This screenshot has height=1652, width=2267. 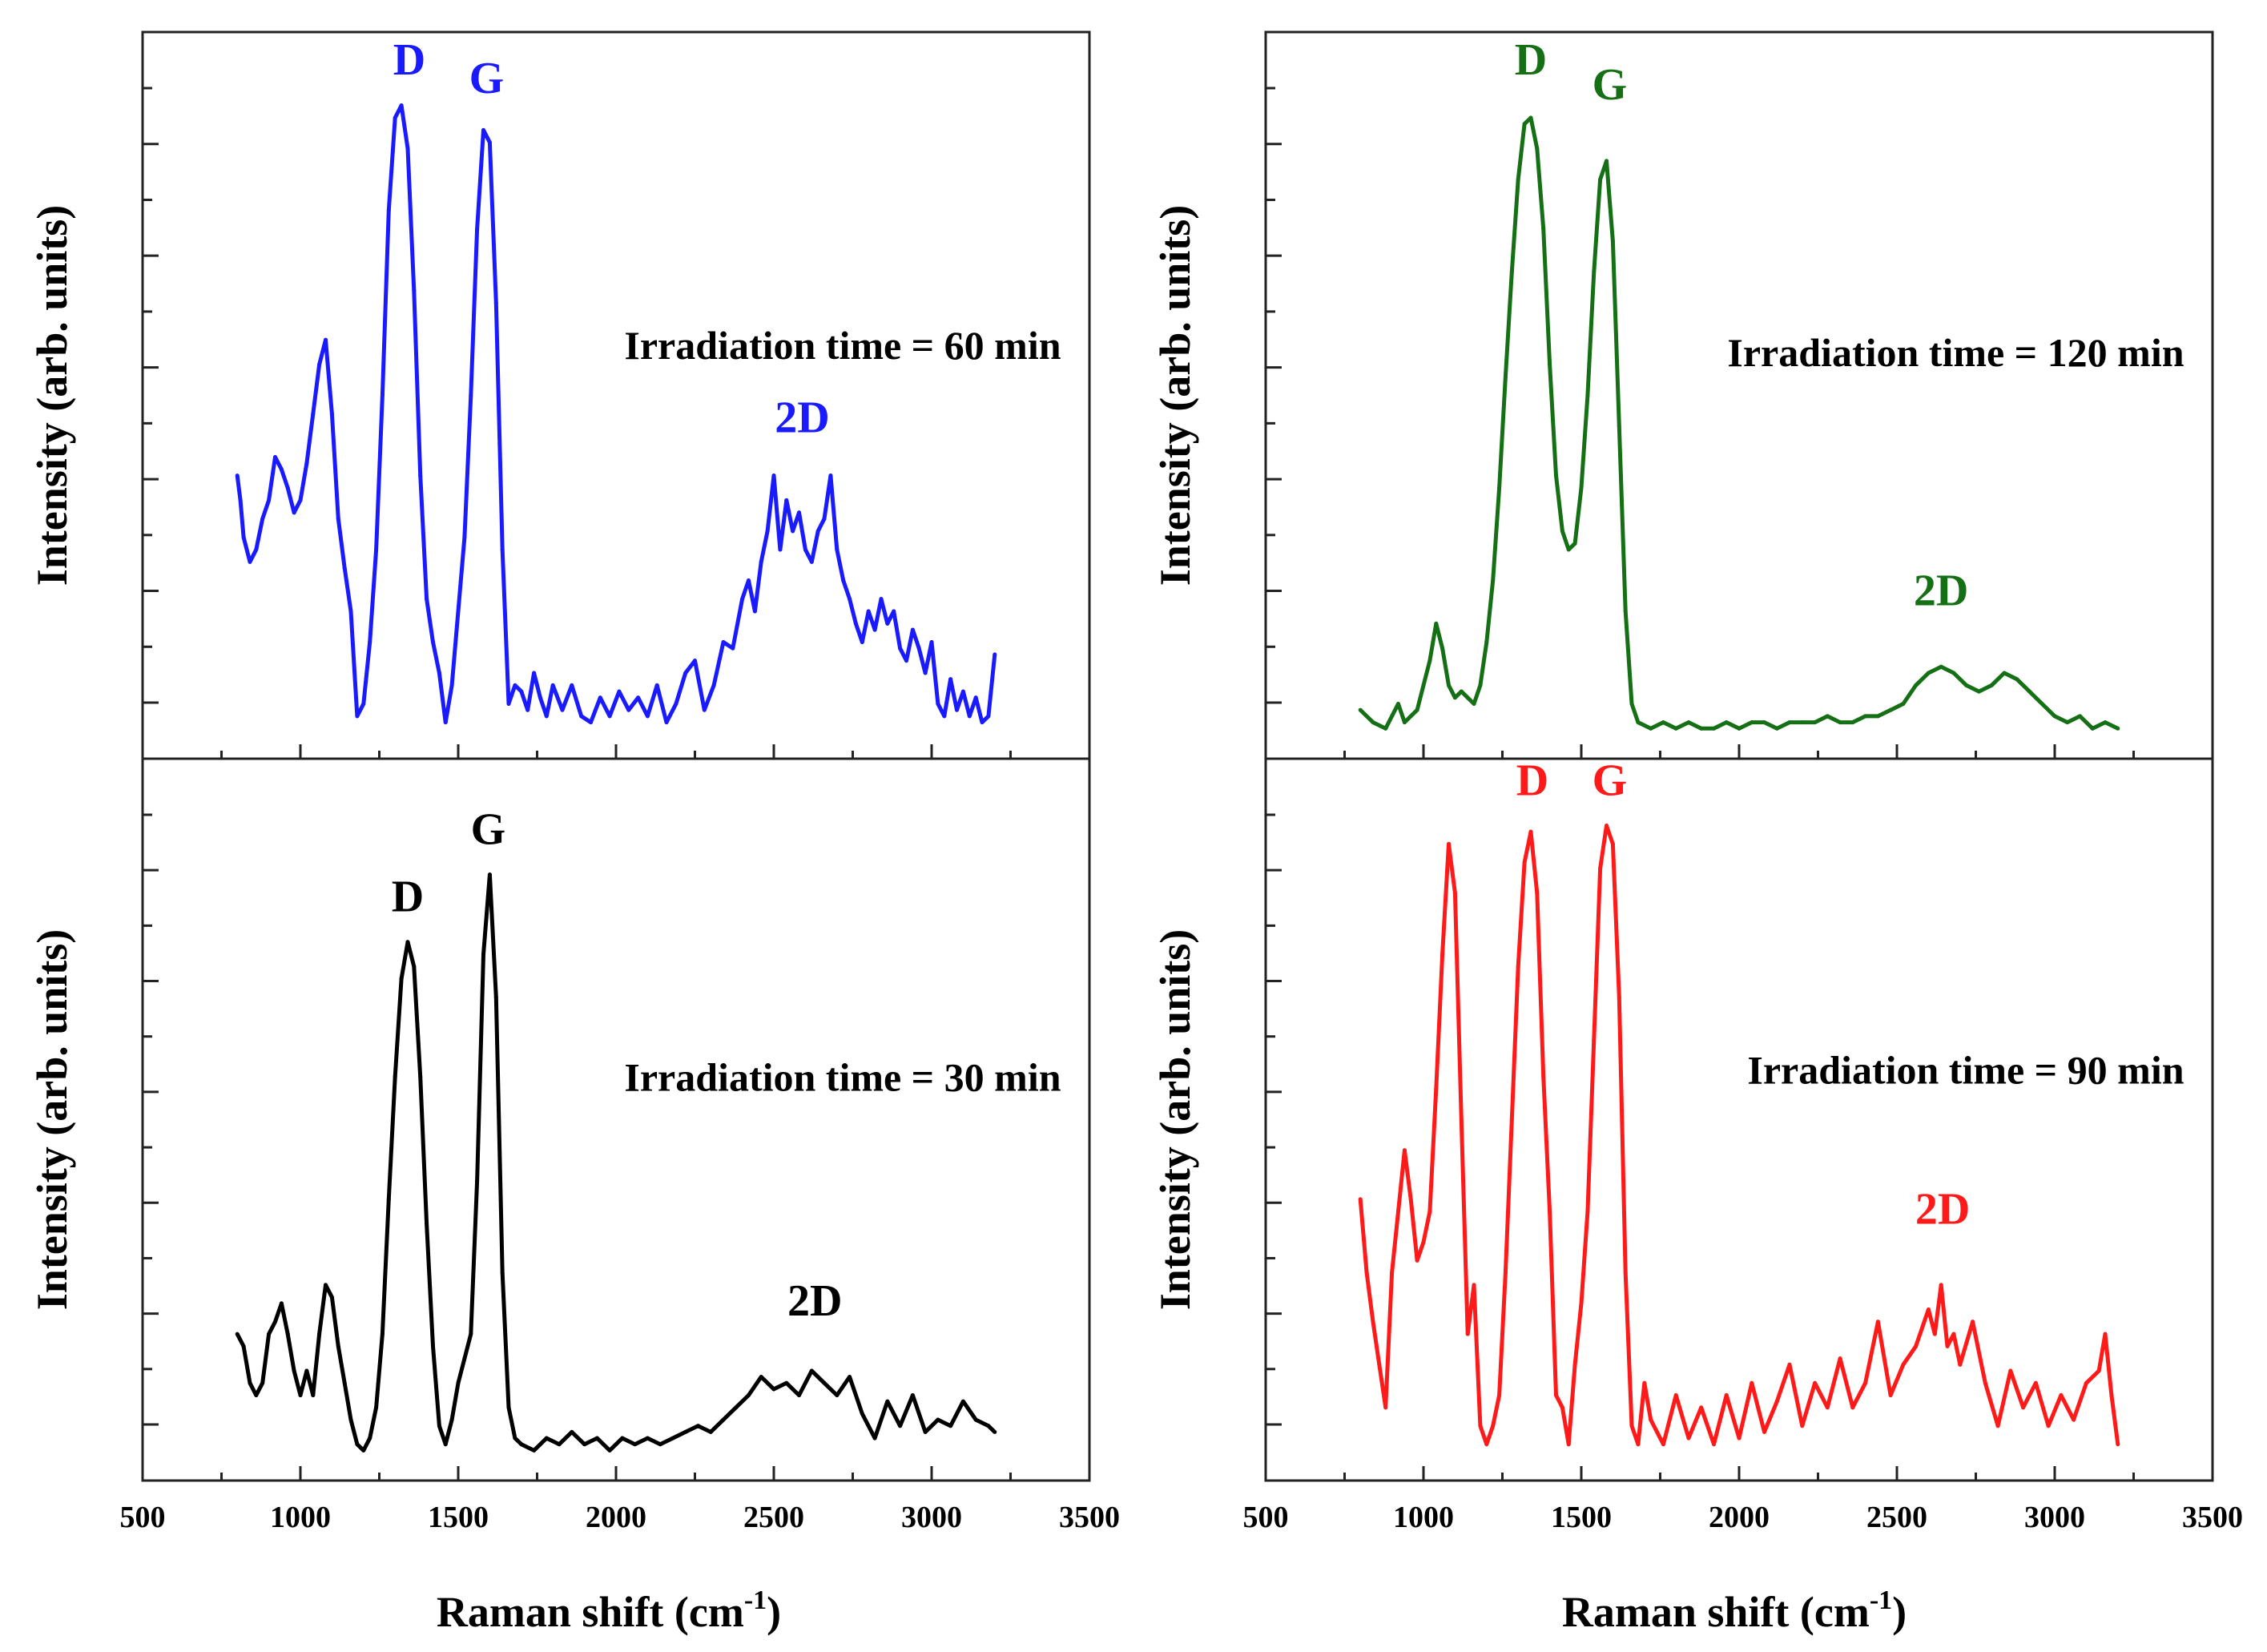 What do you see at coordinates (300, 1518) in the screenshot?
I see `x-tick-label: 1000` at bounding box center [300, 1518].